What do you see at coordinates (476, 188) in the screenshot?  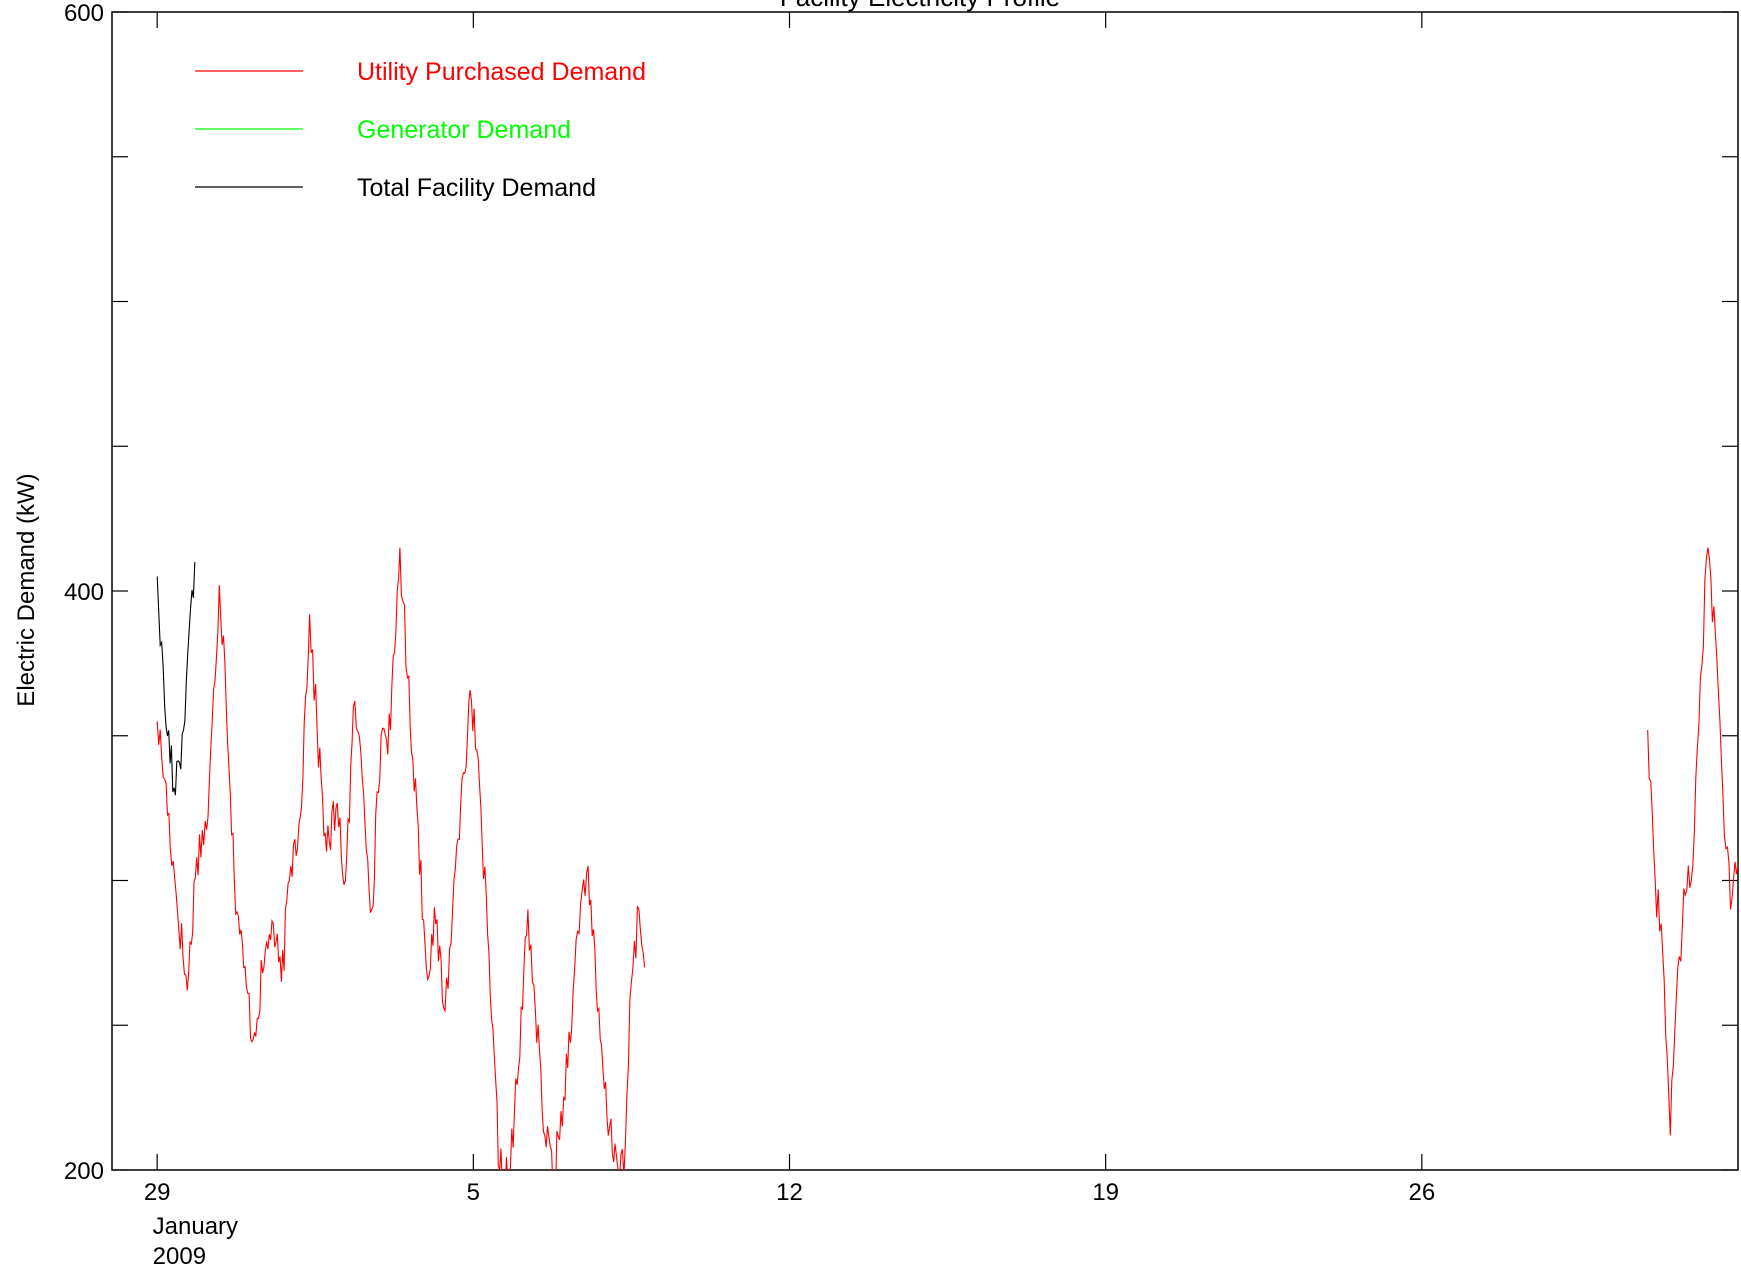 I see `legend-label: Total Facility Demand` at bounding box center [476, 188].